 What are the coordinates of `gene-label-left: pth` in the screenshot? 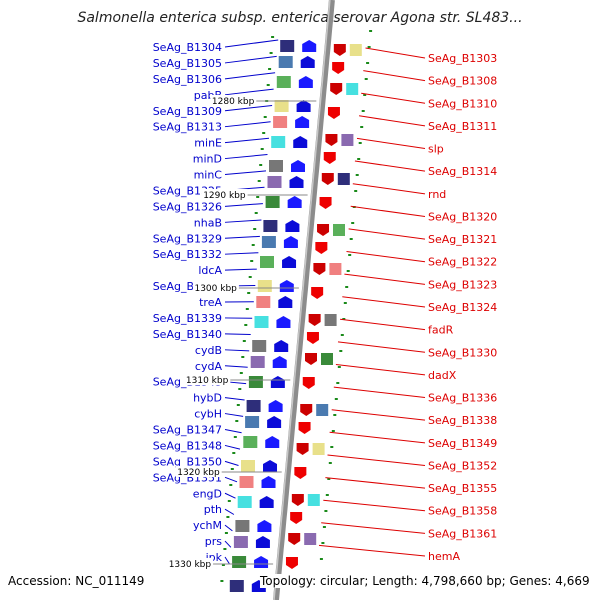 It's located at (213, 509).